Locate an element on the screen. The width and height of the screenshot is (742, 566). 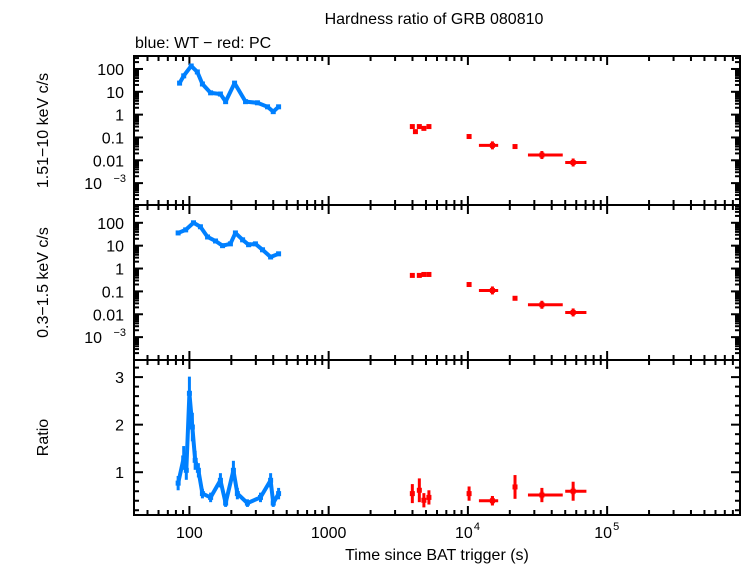
y-axis-label: 0.3−1.5 keV c/s is located at coordinates (43, 282).